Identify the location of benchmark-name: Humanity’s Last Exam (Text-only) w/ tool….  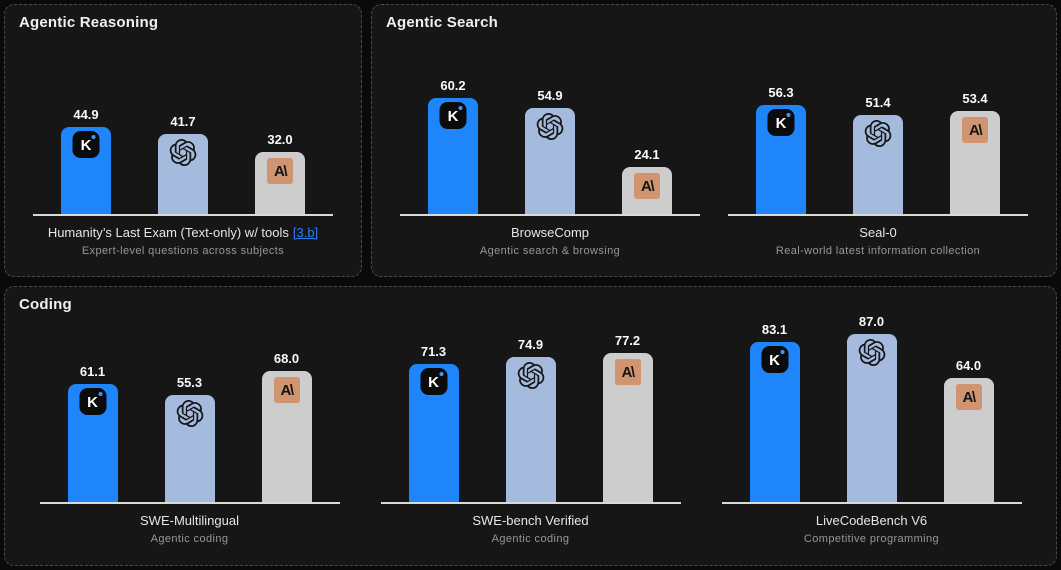
(183, 233).